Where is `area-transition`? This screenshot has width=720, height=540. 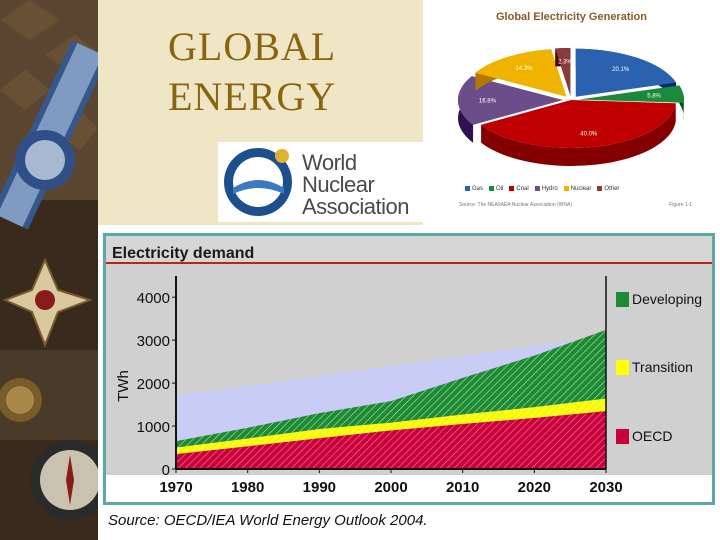
area-transition is located at coordinates (391, 426).